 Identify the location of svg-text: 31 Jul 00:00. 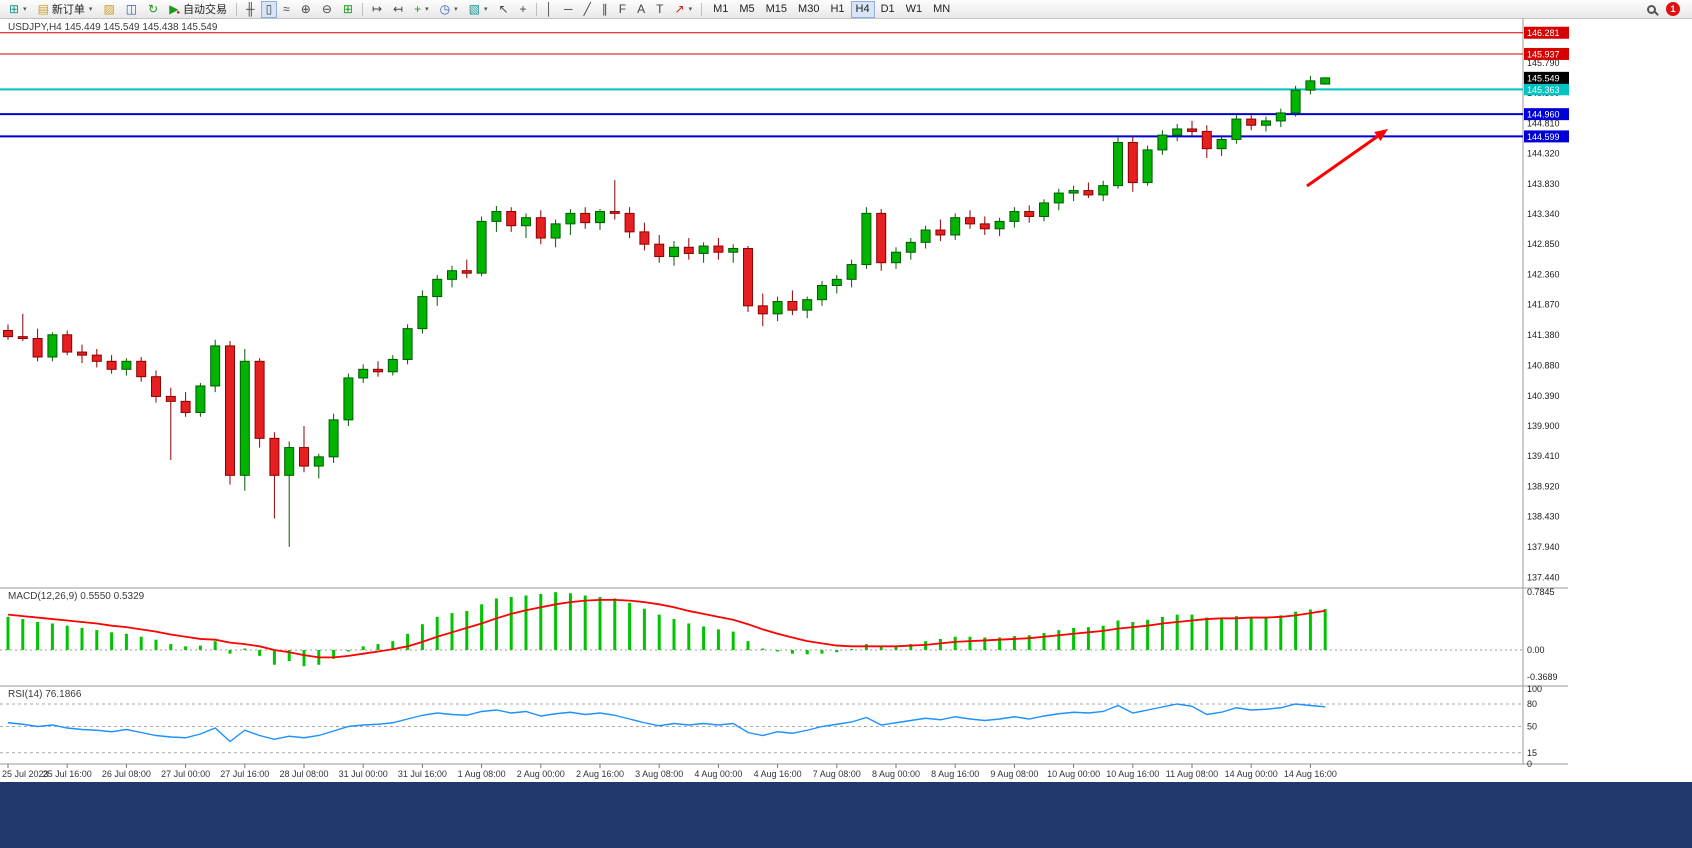
(363, 774).